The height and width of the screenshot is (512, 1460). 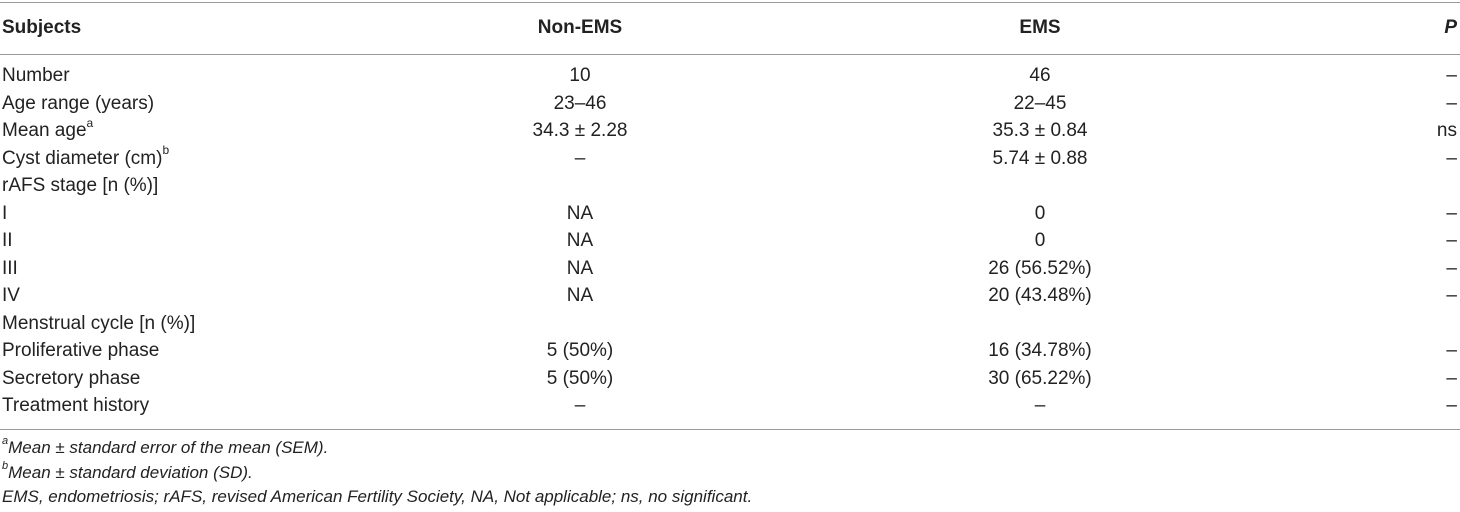 What do you see at coordinates (1040, 405) in the screenshot?
I see `ems-value: –` at bounding box center [1040, 405].